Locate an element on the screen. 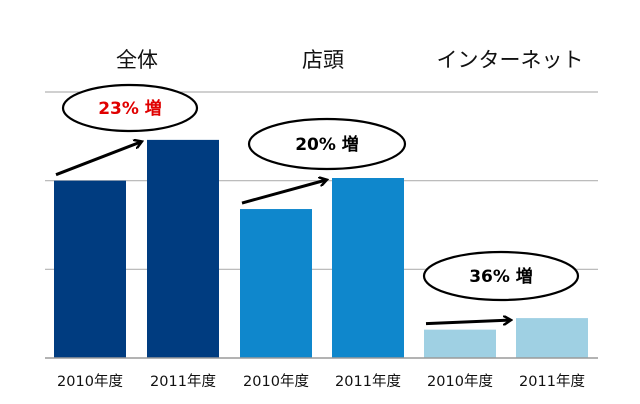 This screenshot has width=640, height=404. growth-annotation: 20% 増 is located at coordinates (327, 144).